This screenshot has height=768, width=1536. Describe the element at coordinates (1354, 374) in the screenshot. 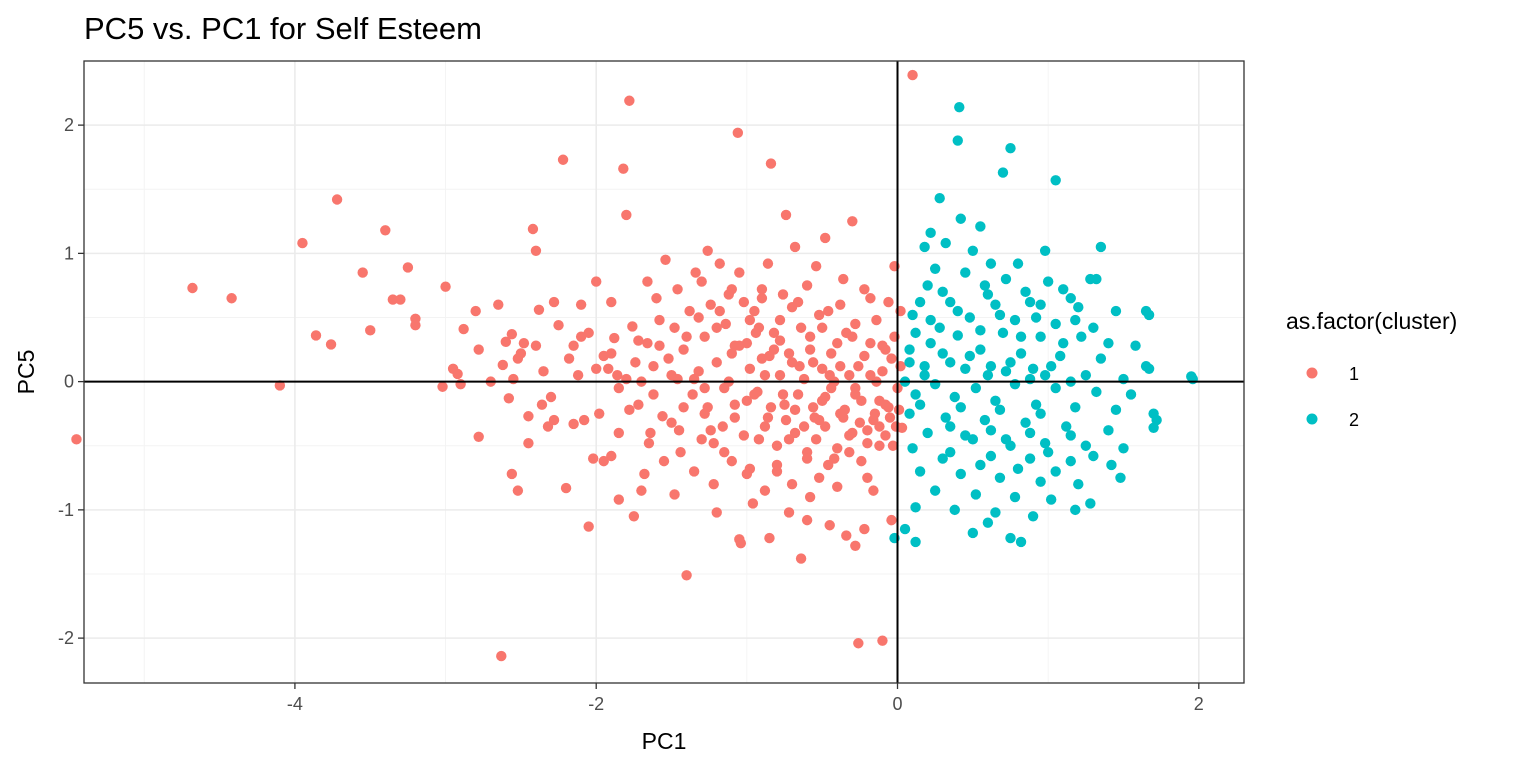

I see `legend-label-1: 1` at that location.